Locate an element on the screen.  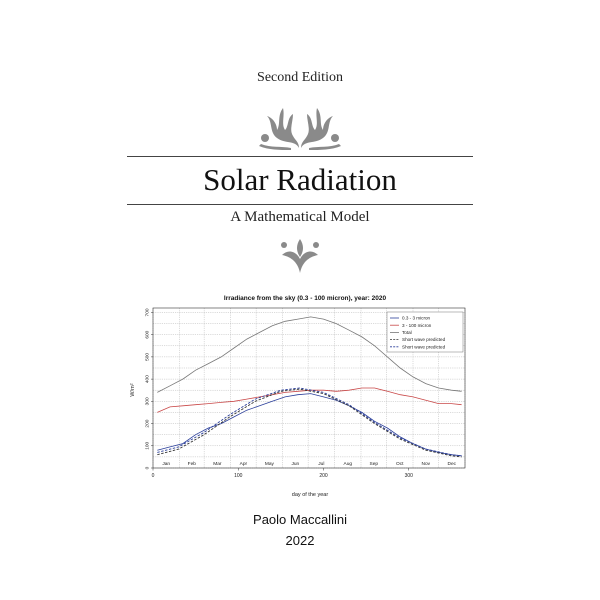
y-tick-label: 600 is located at coordinates (148, 334).